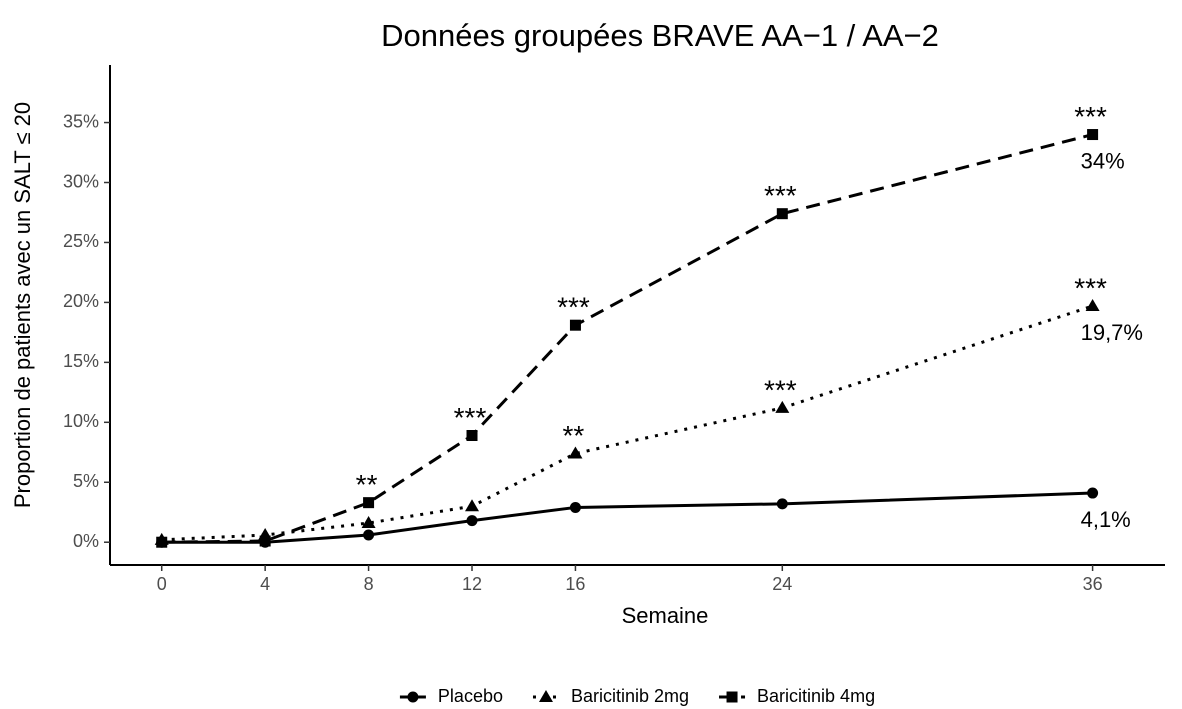 The image size is (1182, 709). What do you see at coordinates (81, 181) in the screenshot?
I see `y-tick-label: 30%` at bounding box center [81, 181].